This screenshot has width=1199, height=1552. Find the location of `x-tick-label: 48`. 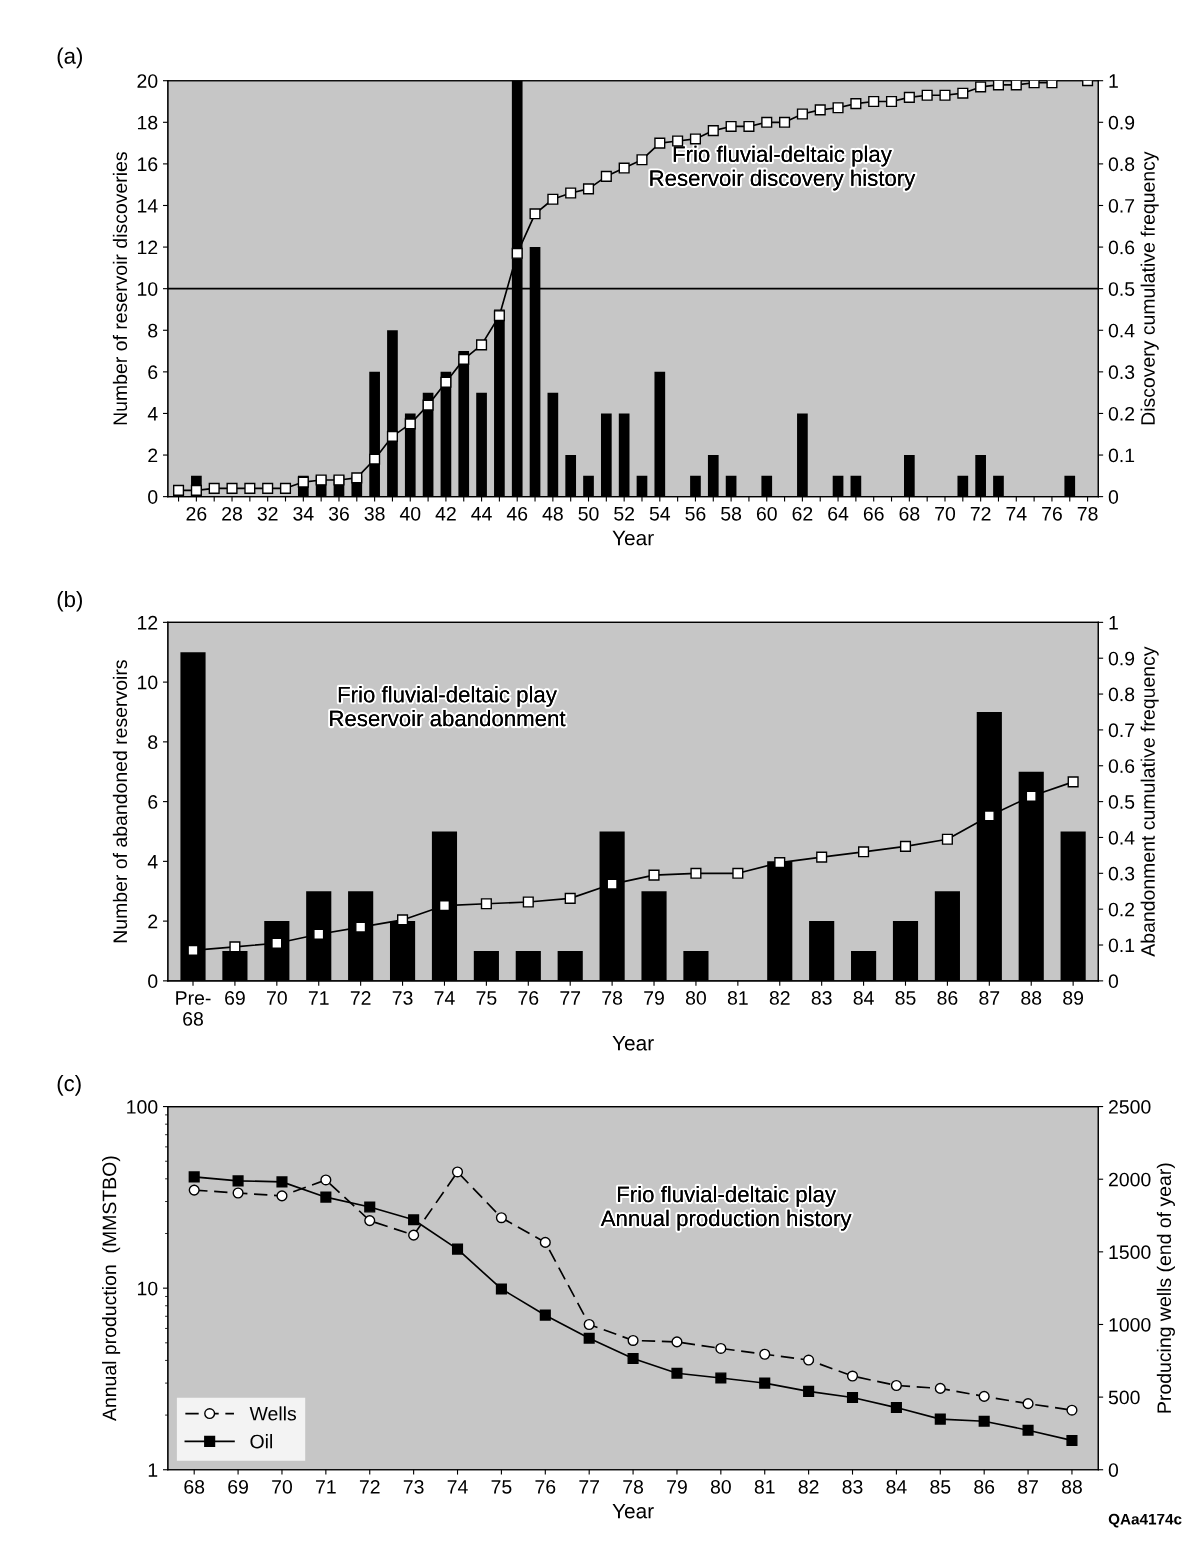

x-tick-label: 48 is located at coordinates (552, 513).